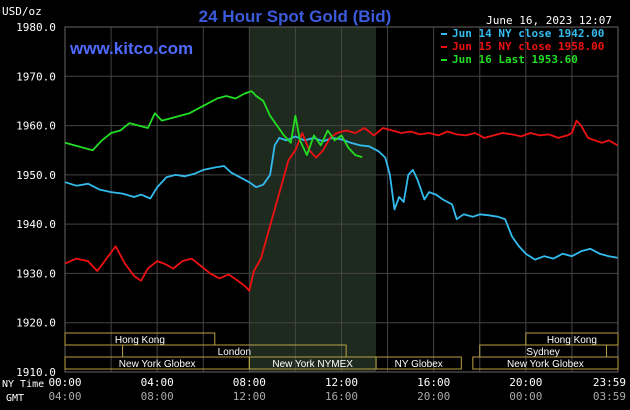 This screenshot has width=630, height=410. Describe the element at coordinates (36, 224) in the screenshot. I see `y-tick-label: 1940.0` at that location.